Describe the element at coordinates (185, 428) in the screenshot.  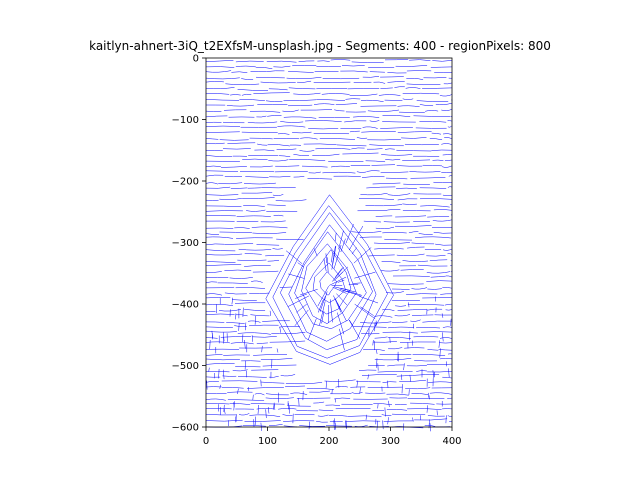
I see `y-tick-label: −600` at that location.